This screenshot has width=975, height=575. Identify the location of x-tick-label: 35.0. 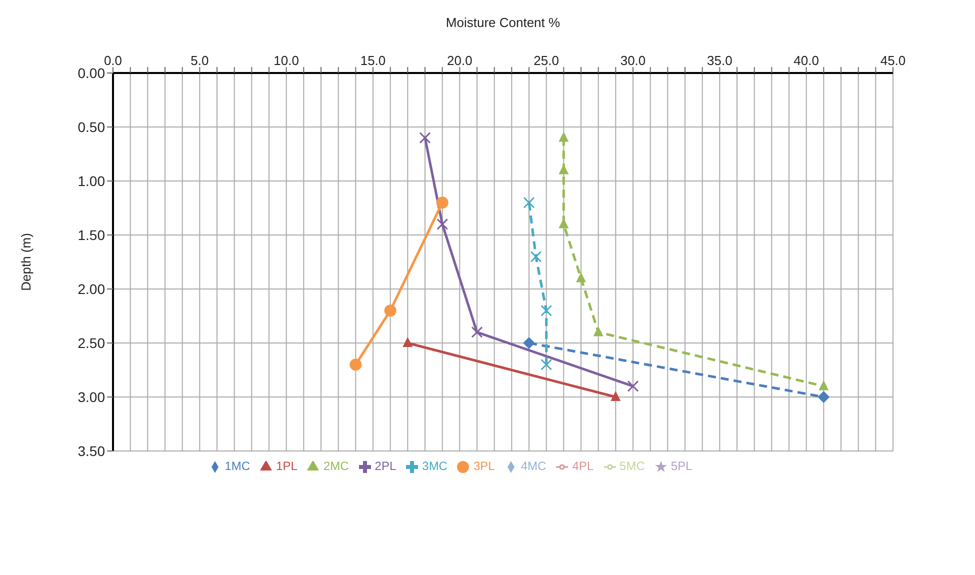
(719, 60).